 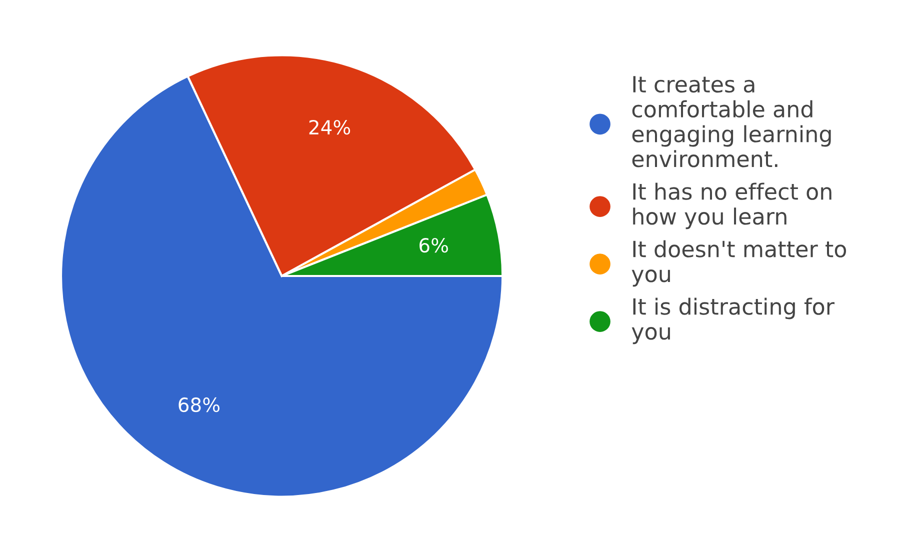 What do you see at coordinates (733, 321) in the screenshot?
I see `legend-label: It is distracting for you` at bounding box center [733, 321].